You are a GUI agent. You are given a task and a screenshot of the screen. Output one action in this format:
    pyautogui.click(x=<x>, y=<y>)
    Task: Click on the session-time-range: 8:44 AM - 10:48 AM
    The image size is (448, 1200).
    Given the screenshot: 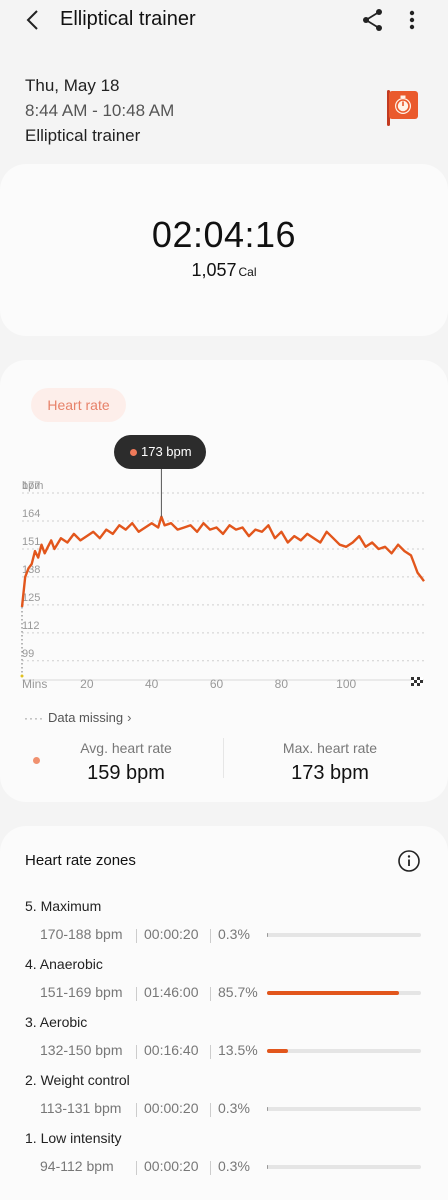 What is the action you would take?
    pyautogui.click(x=100, y=110)
    